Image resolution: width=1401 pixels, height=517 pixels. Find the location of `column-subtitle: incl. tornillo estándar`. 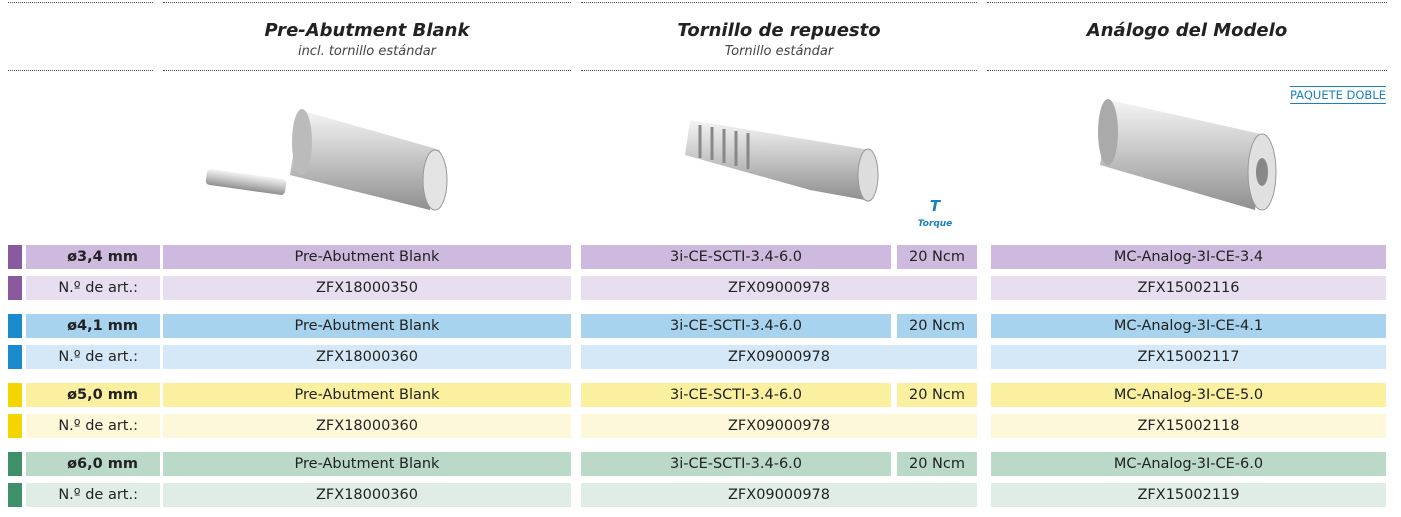

column-subtitle: incl. tornillo estándar is located at coordinates (367, 51).